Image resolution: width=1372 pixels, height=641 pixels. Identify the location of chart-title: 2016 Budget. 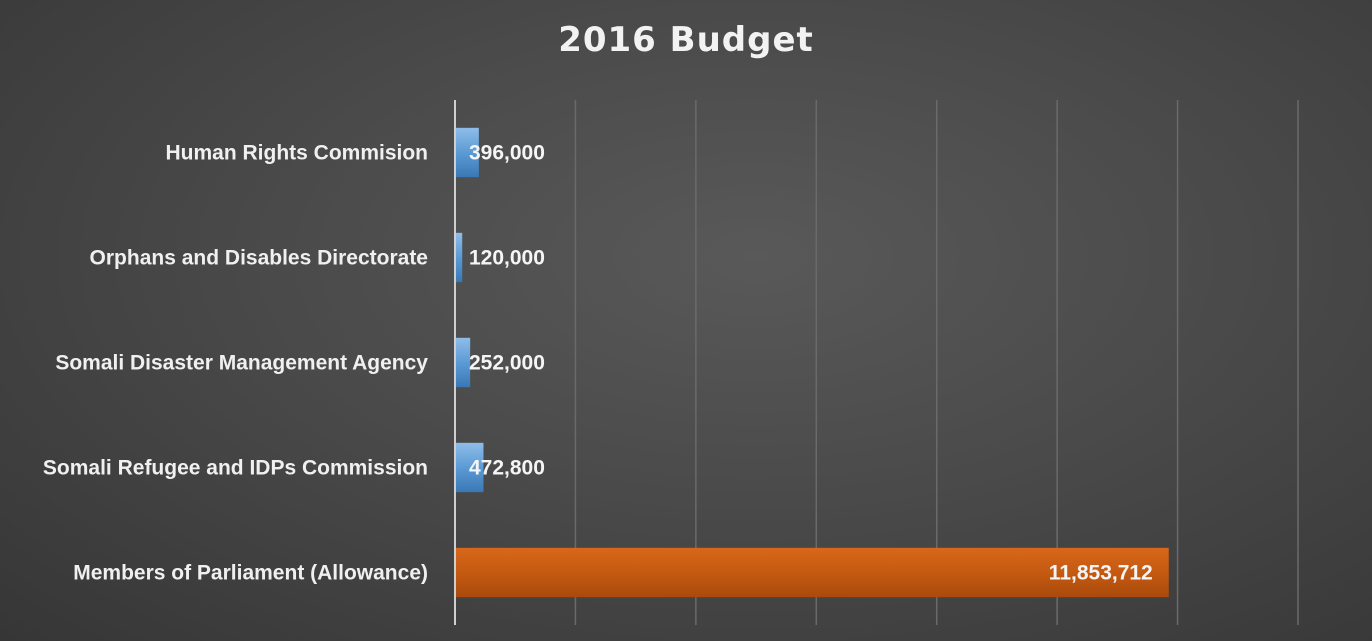
(686, 40).